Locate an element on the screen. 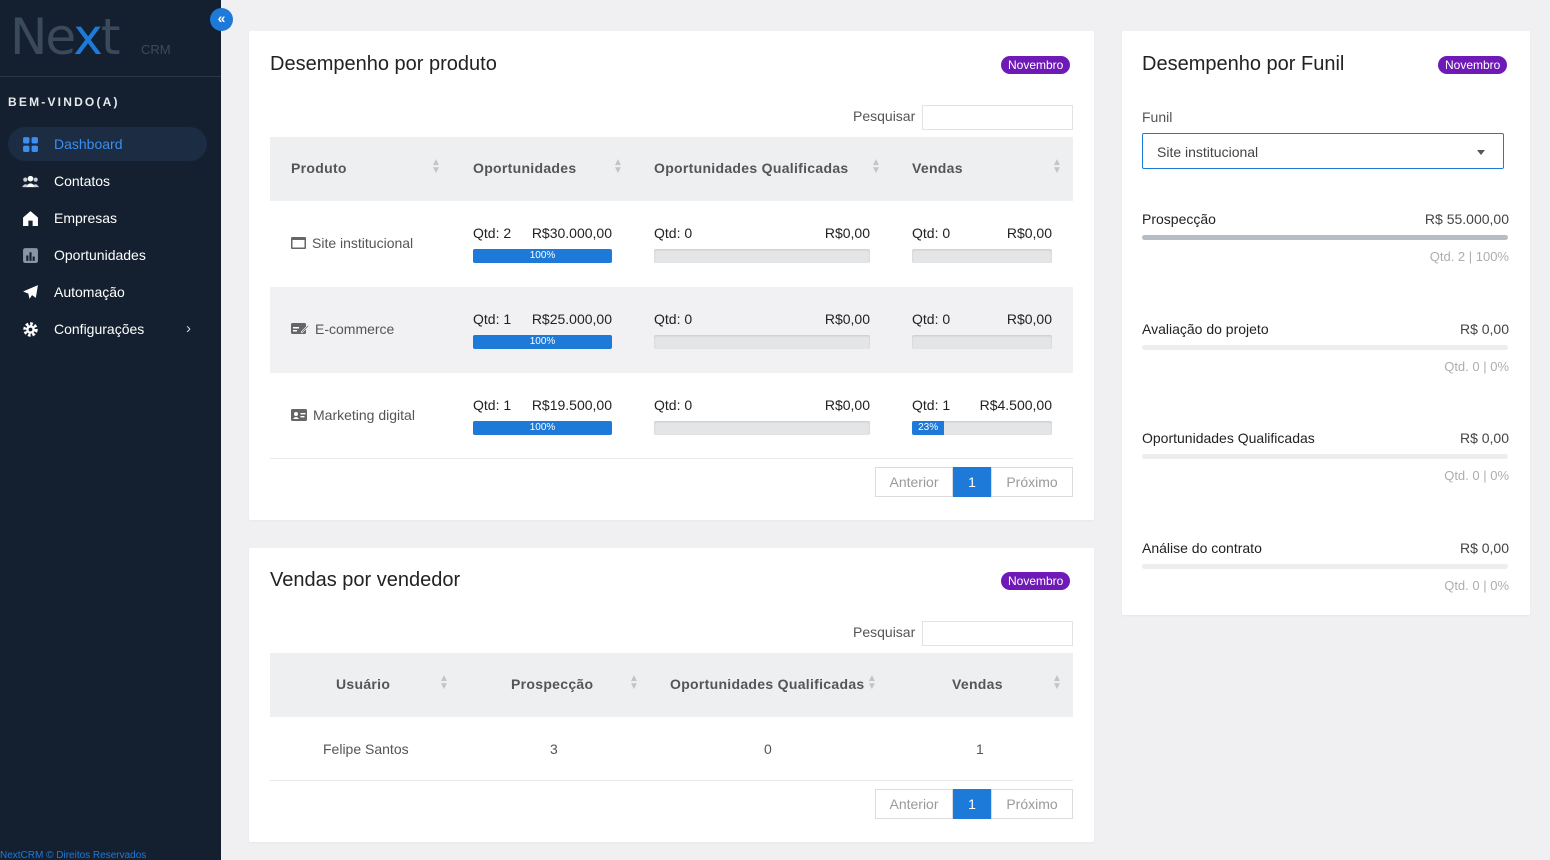  sidebar-item-configuracoes: Configurações › is located at coordinates (107, 329).